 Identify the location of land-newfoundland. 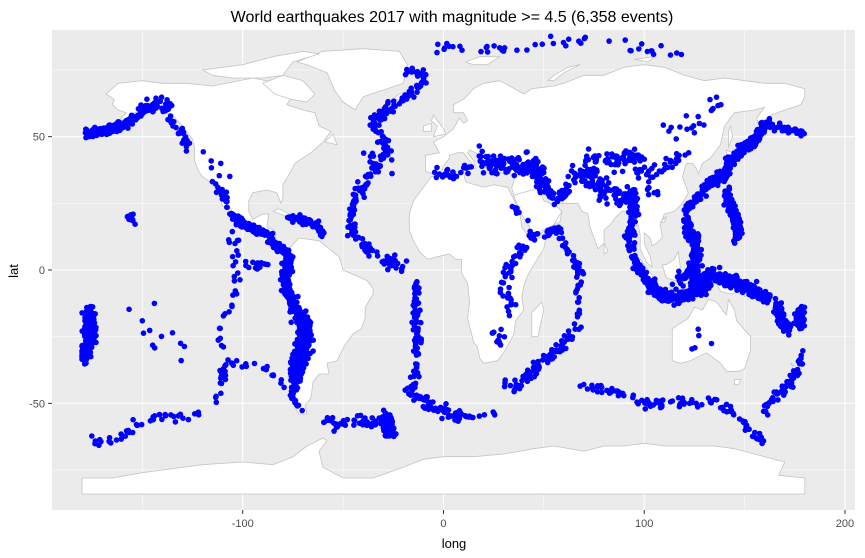
(331, 139).